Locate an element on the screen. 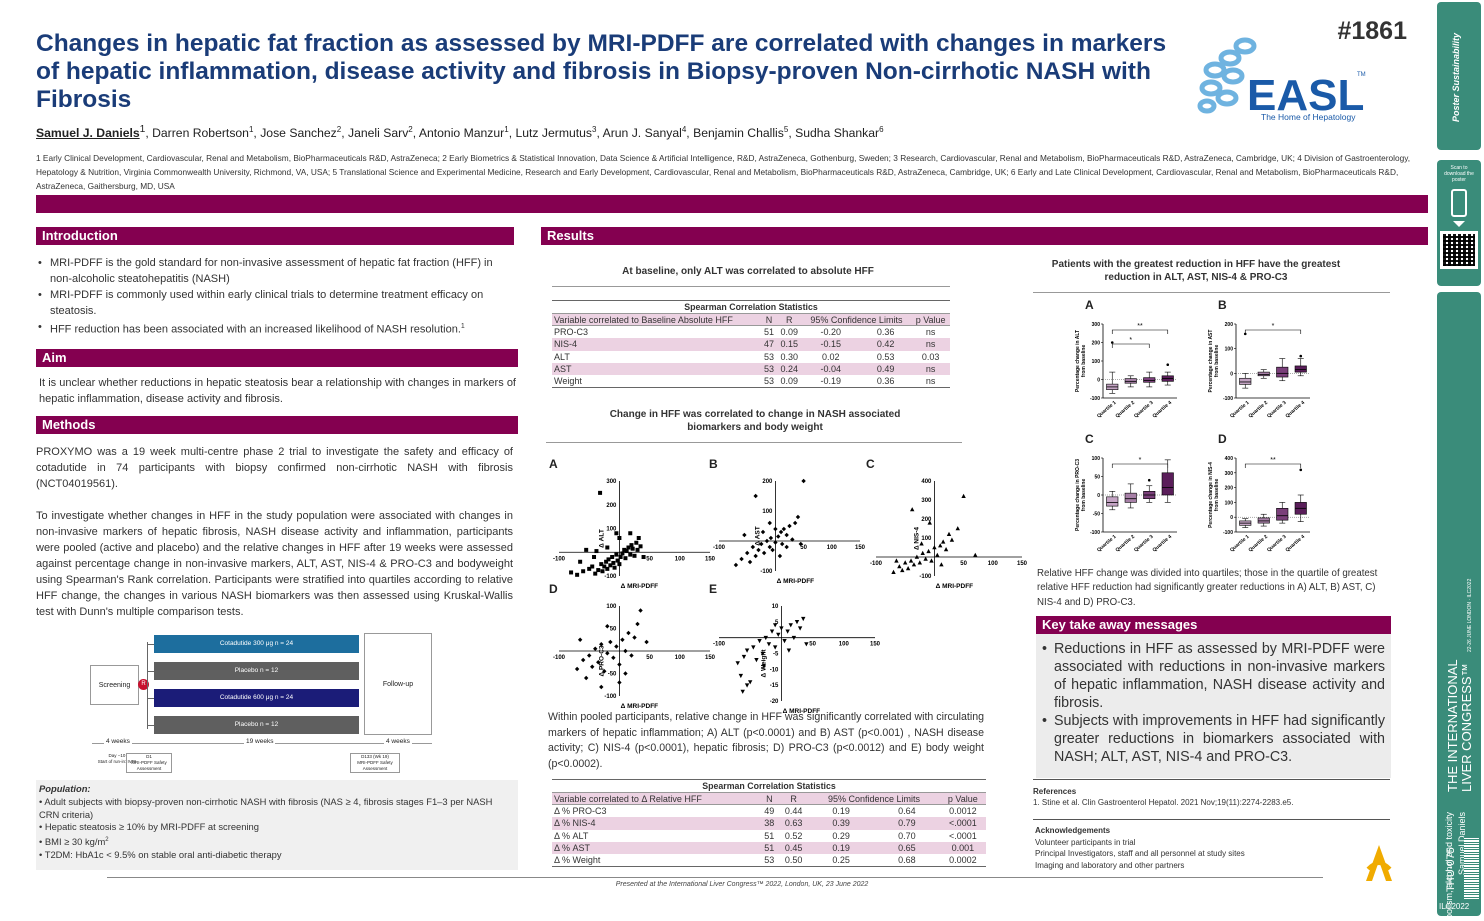 Image resolution: width=1484 pixels, height=921 pixels. x-tick-label: Quartile 2 is located at coordinates (1259, 544).